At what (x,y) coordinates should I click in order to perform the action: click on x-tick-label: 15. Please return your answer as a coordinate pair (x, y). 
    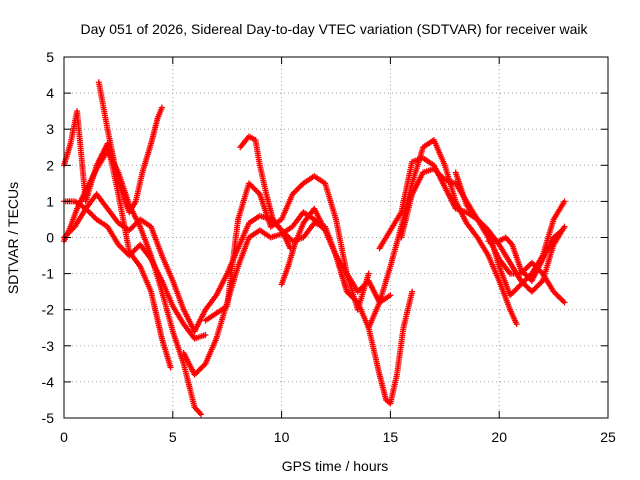
    Looking at the image, I should click on (391, 437).